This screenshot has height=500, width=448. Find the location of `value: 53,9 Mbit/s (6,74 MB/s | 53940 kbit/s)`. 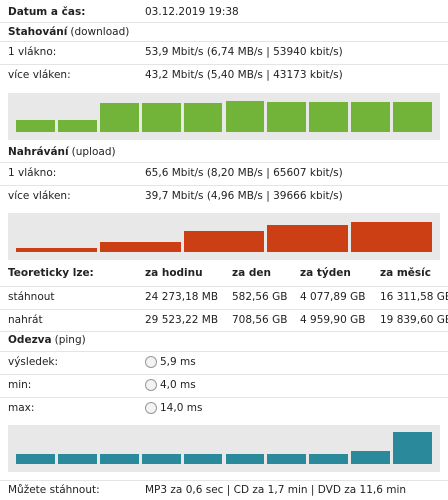

value: 53,9 Mbit/s (6,74 MB/s | 53940 kbit/s) is located at coordinates (244, 52).